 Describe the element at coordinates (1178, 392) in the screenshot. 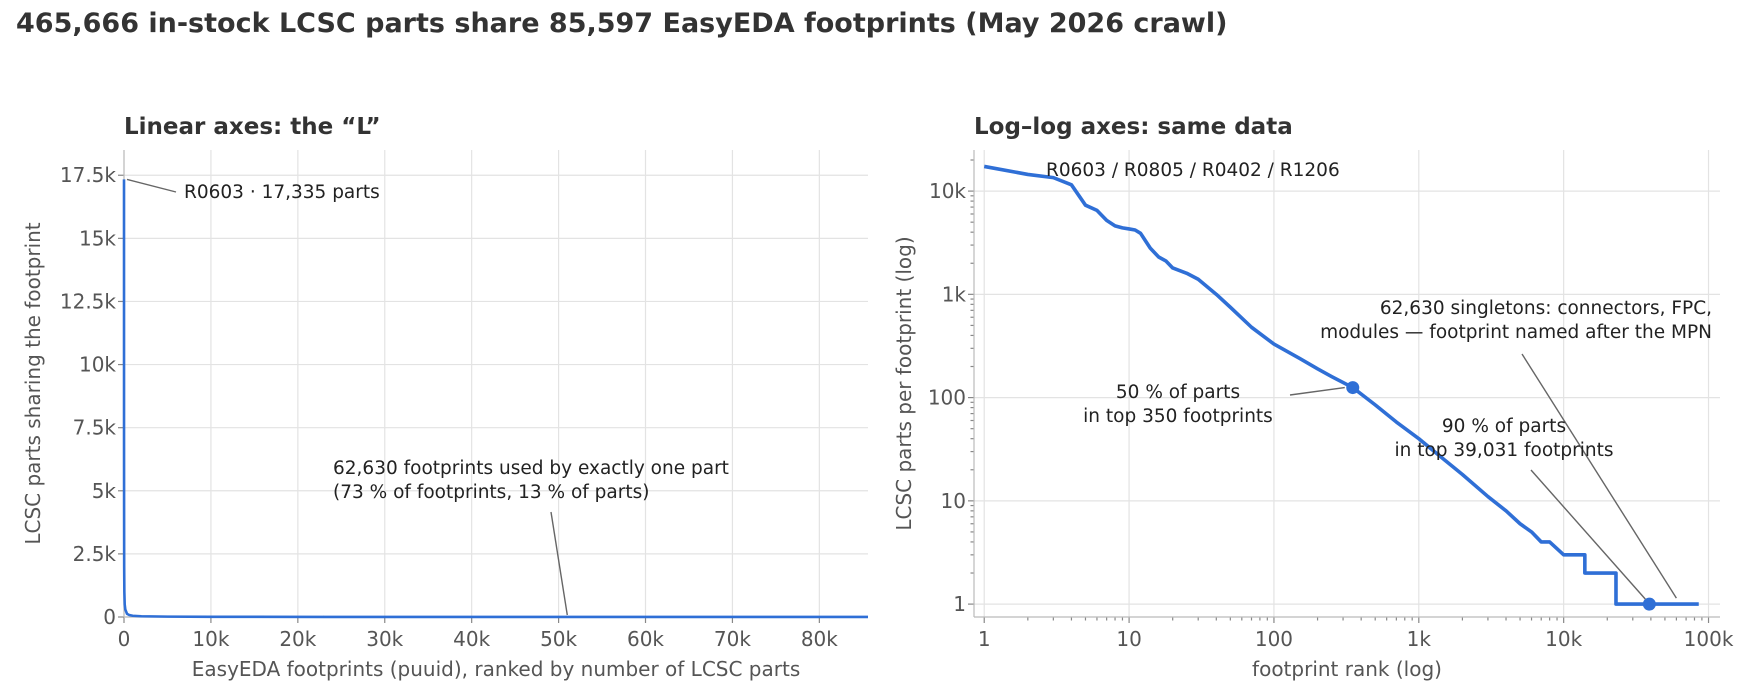

I see `annotation-50-percent-line: 50 % of parts` at that location.